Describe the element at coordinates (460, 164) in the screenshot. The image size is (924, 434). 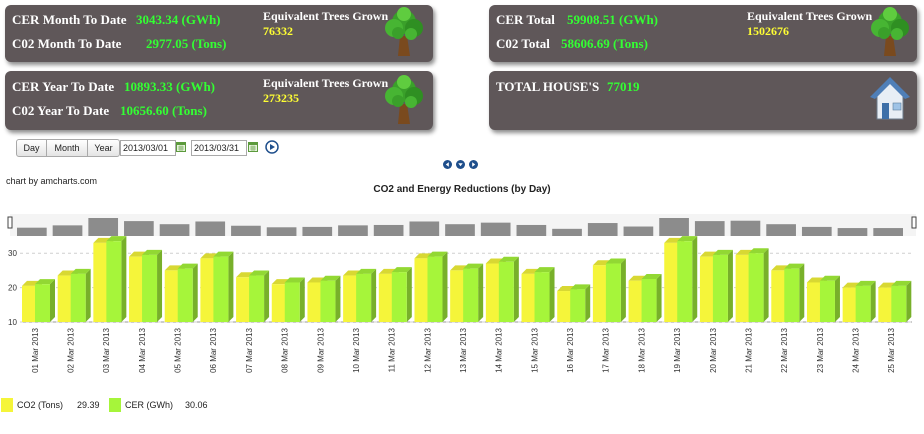
I see `reset-arrow-icon` at that location.